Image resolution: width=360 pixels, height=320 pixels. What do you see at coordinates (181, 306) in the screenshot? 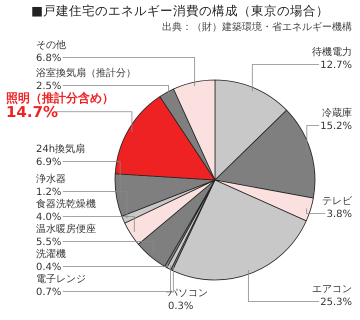
I see `data-label: 0.3%` at bounding box center [181, 306].